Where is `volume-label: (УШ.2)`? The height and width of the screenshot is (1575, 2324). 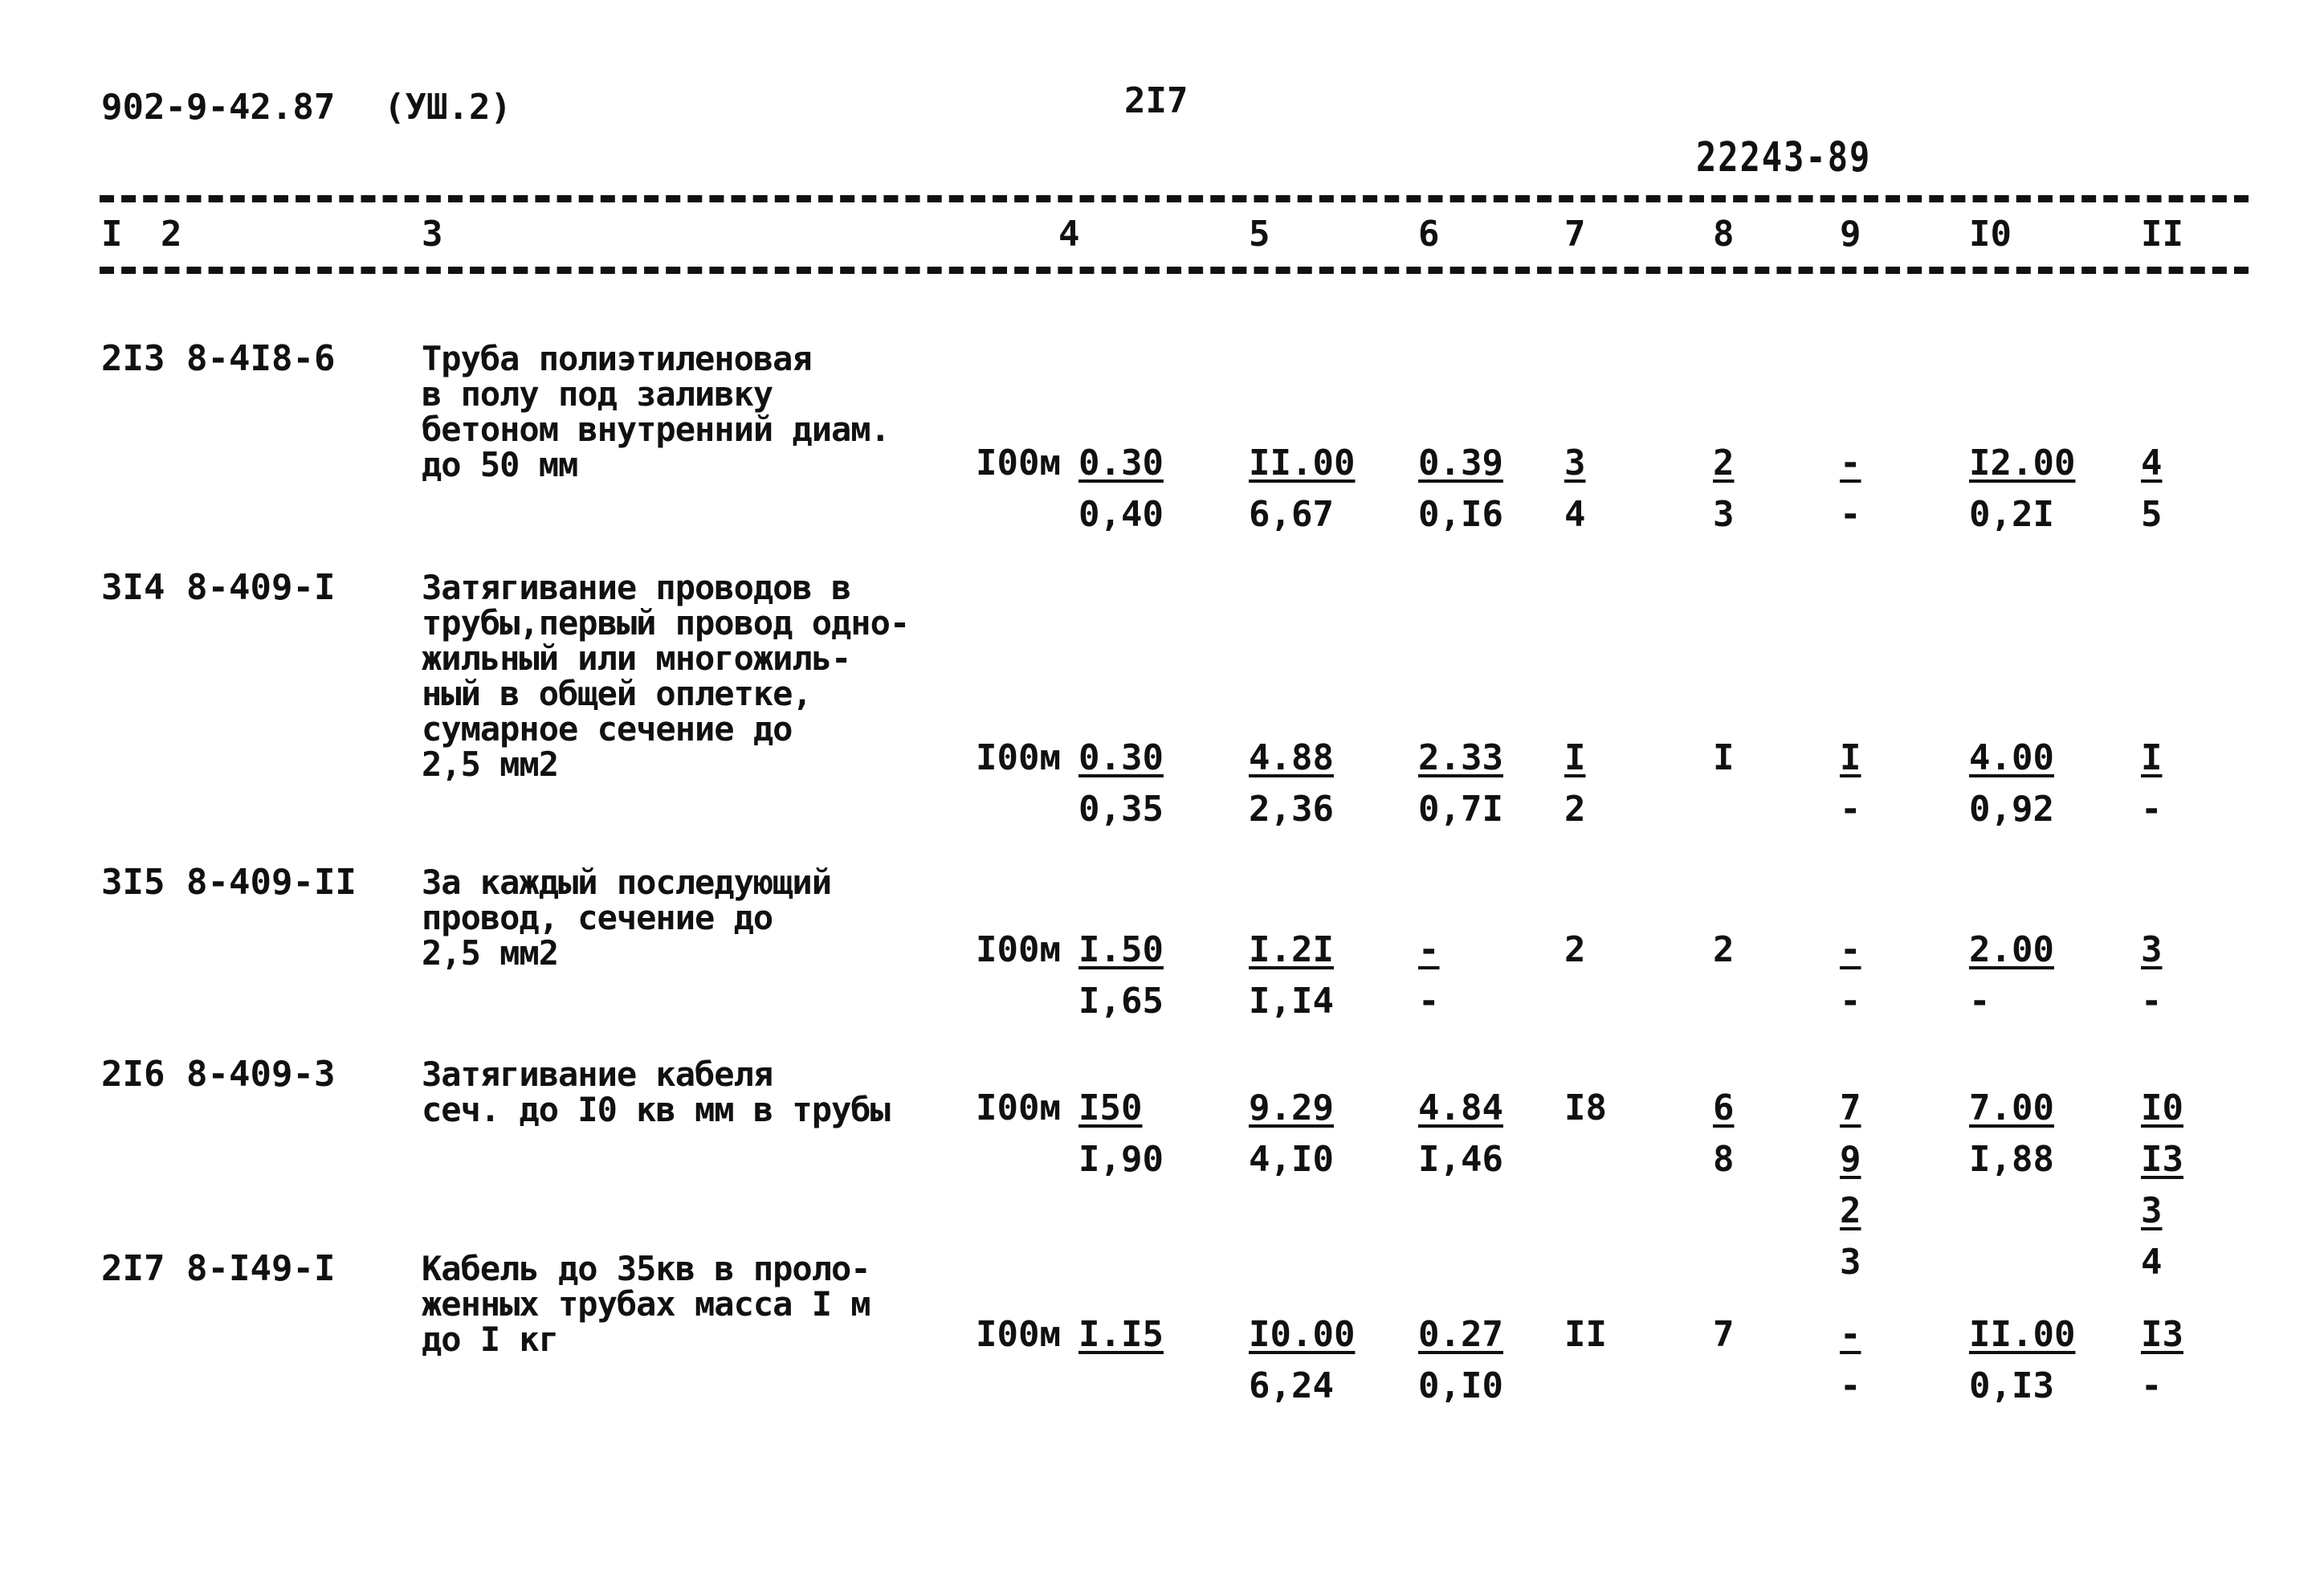 volume-label: (УШ.2) is located at coordinates (448, 107).